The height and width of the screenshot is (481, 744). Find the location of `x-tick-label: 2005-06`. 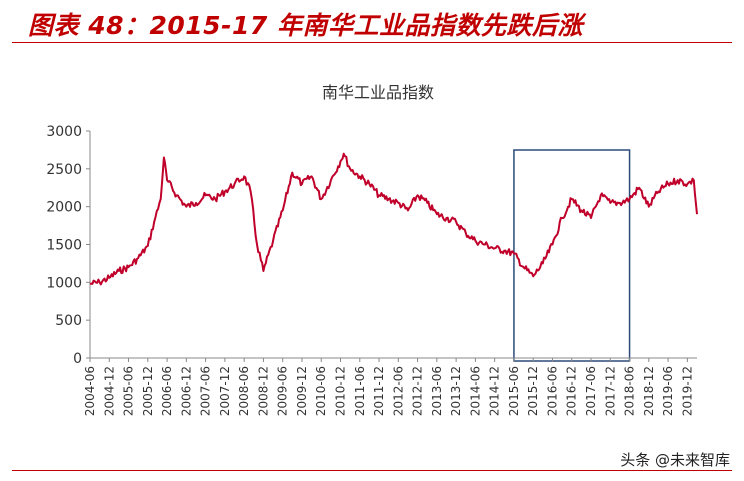

x-tick-label: 2005-06 is located at coordinates (129, 391).